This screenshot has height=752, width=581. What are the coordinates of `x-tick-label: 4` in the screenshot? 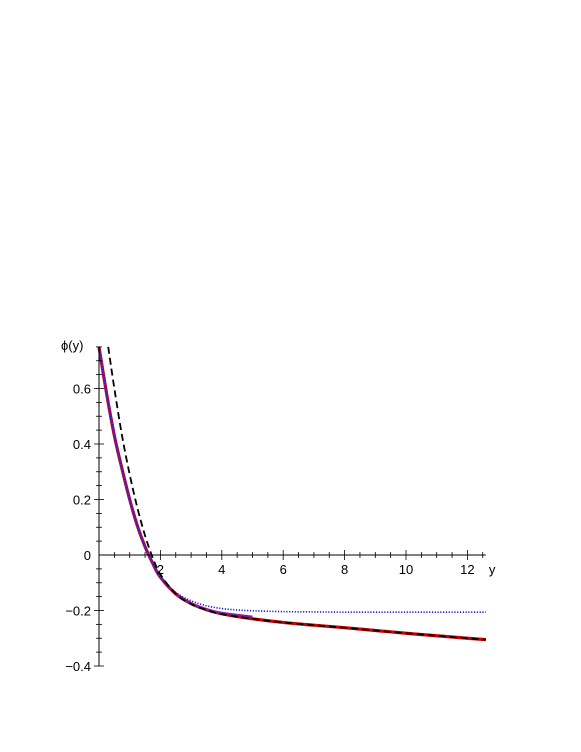 It's located at (221, 569).